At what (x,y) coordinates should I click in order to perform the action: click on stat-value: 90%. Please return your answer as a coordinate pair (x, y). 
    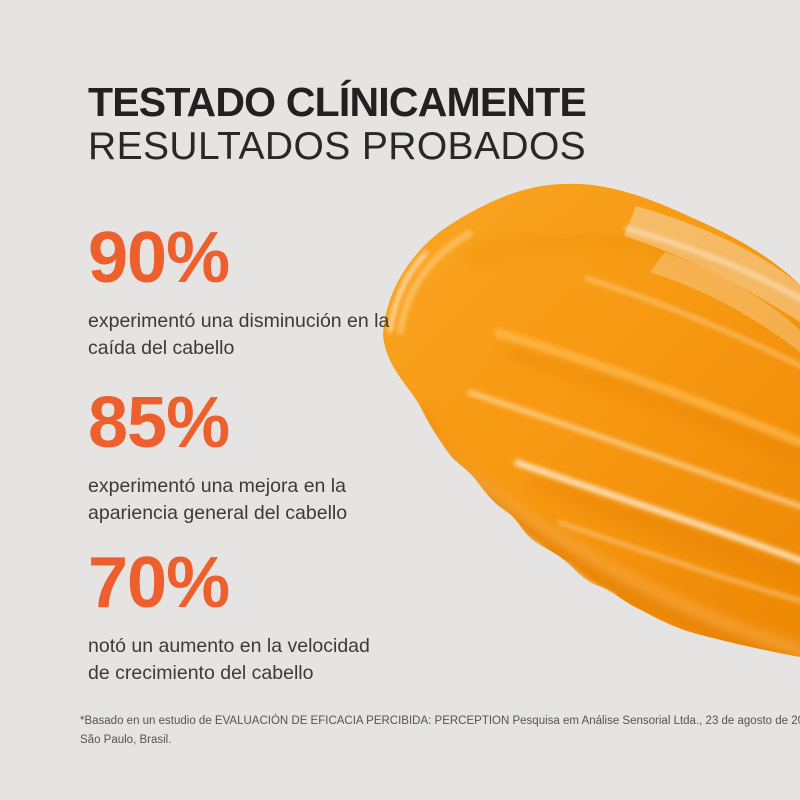
    Looking at the image, I should click on (159, 258).